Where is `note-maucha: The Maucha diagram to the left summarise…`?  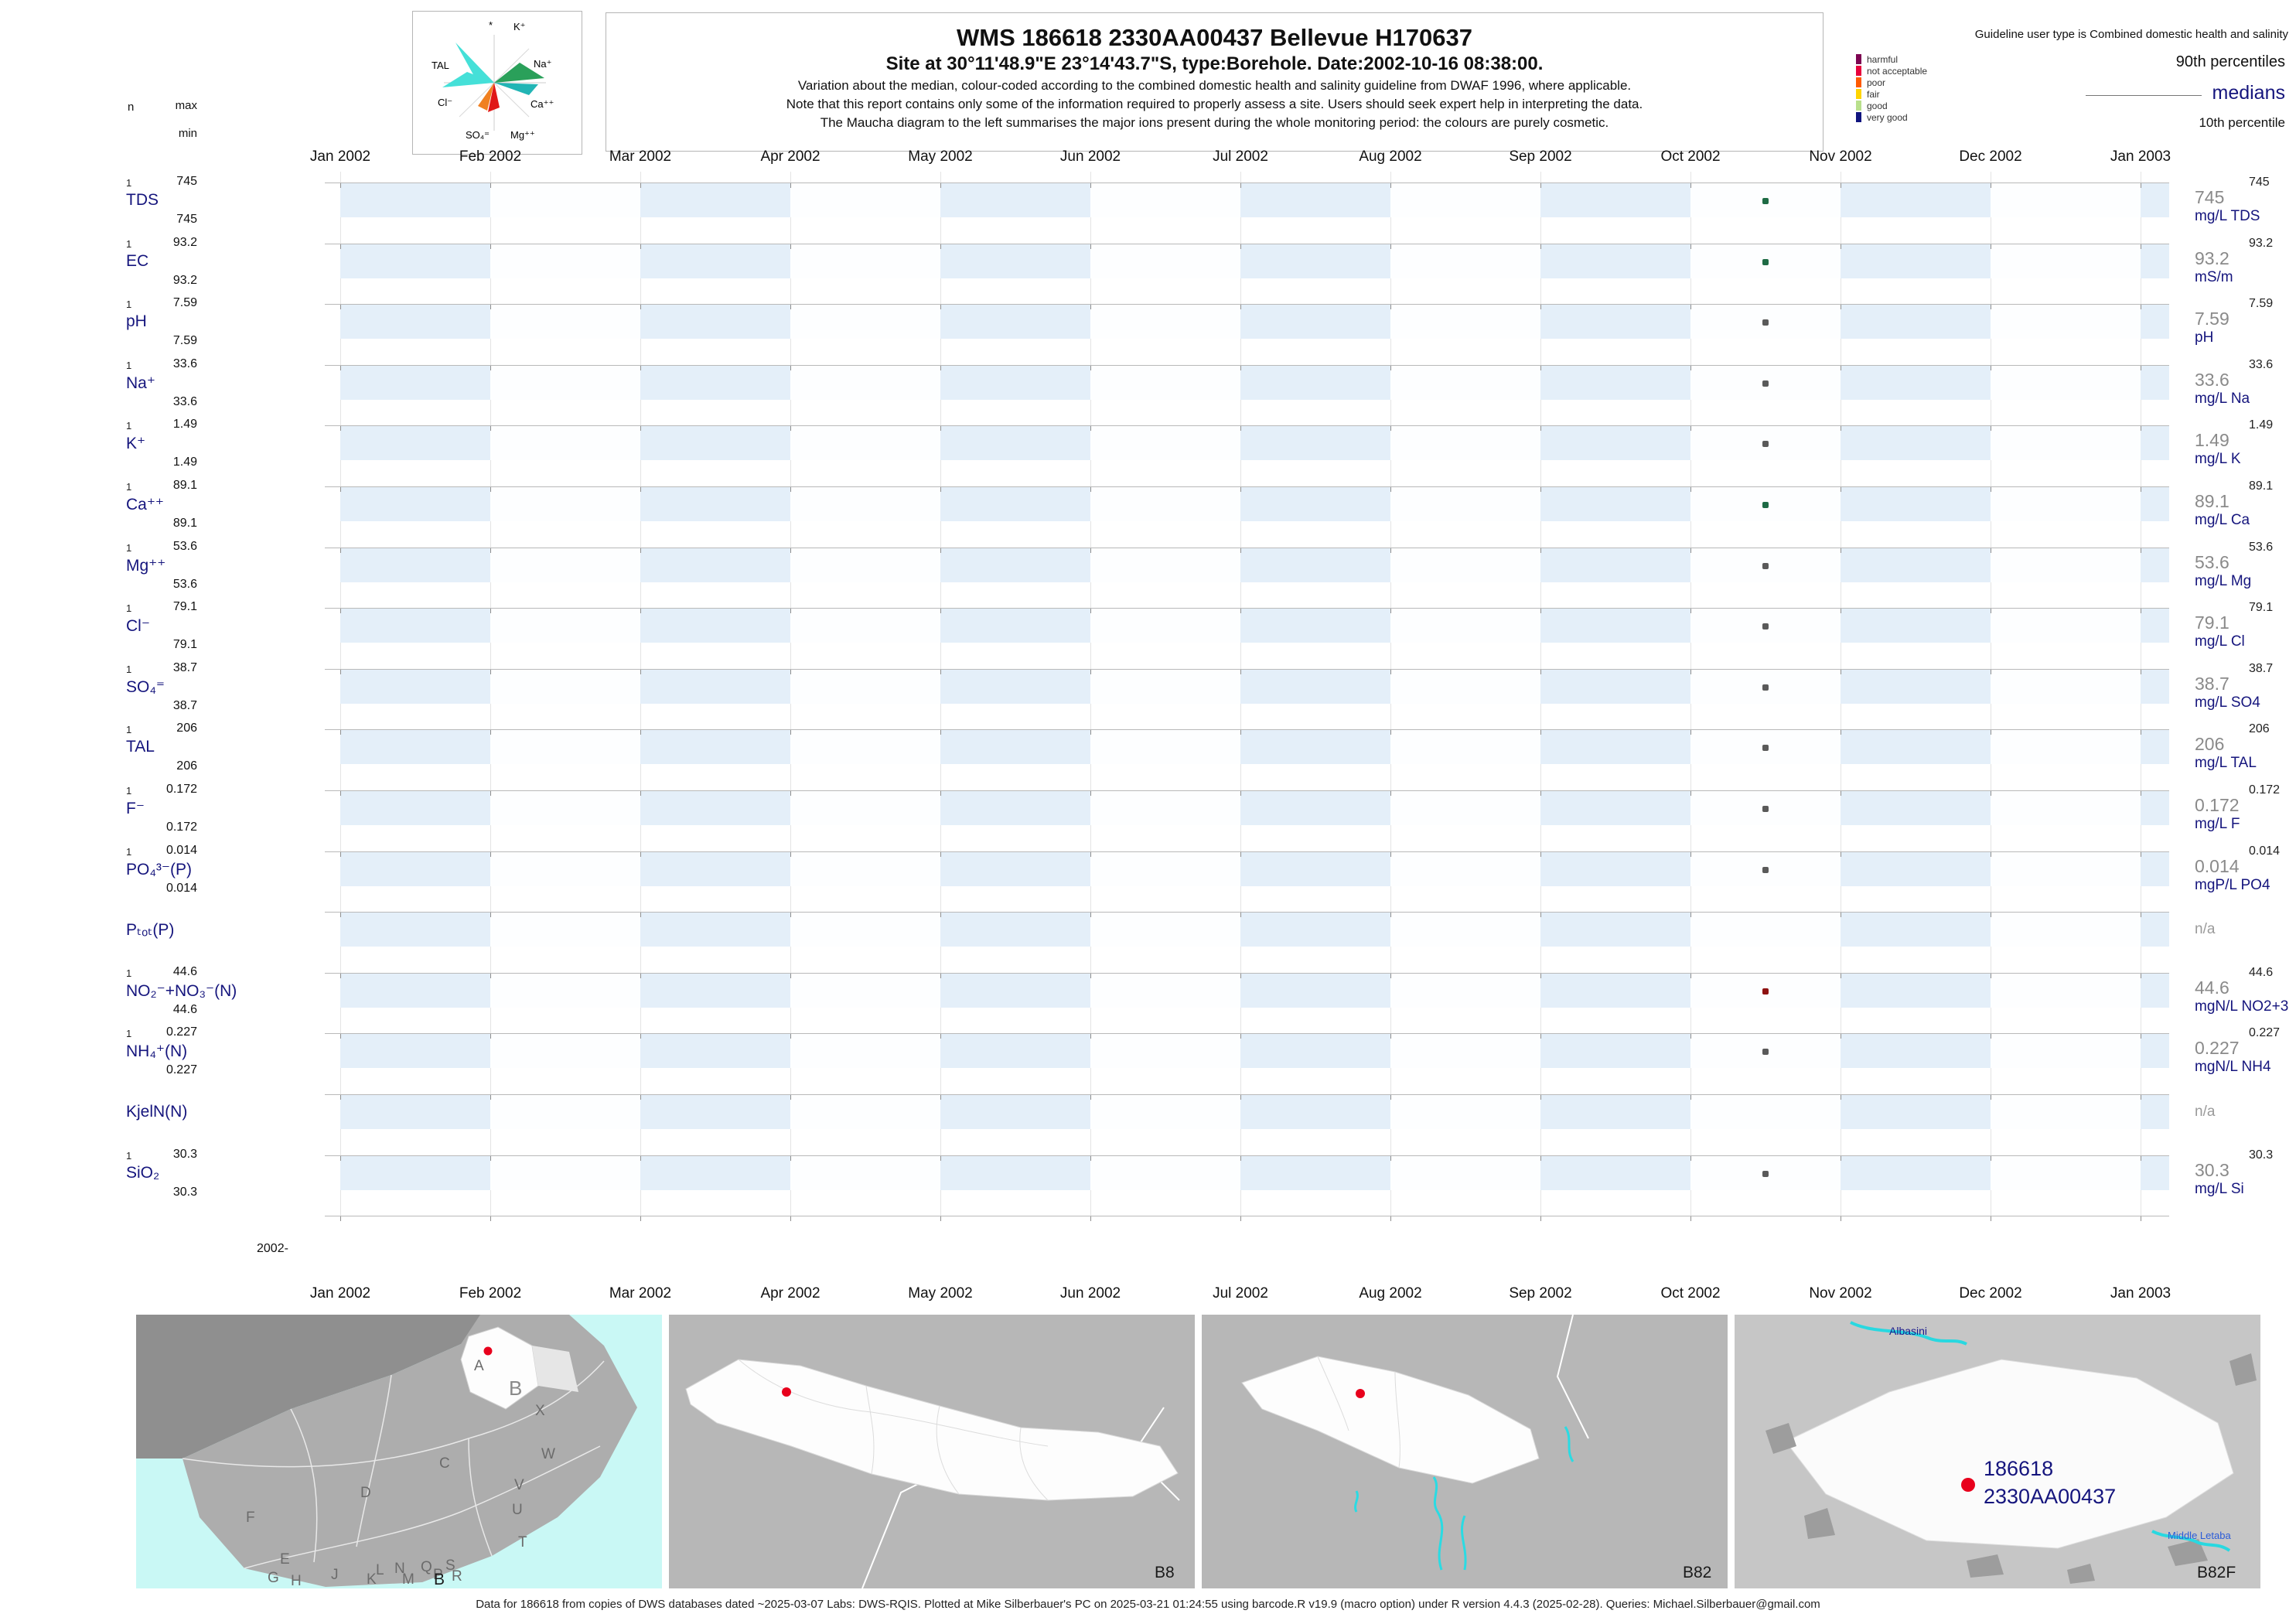 note-maucha: The Maucha diagram to the left summarise… is located at coordinates (1214, 122).